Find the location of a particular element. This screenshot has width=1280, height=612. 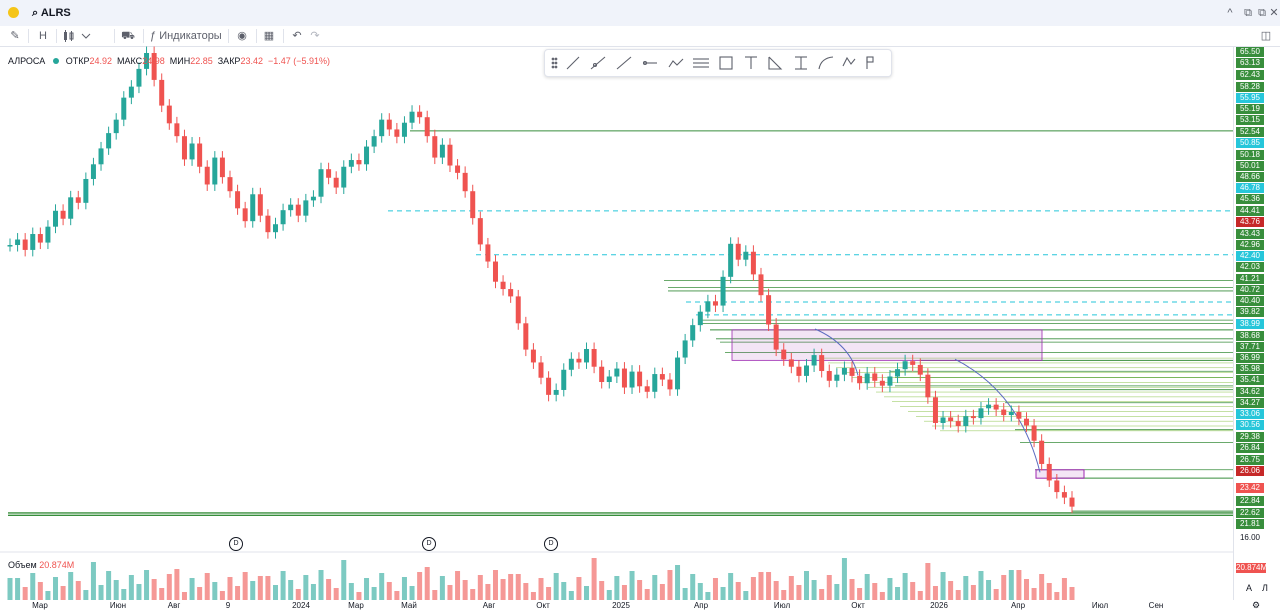

price-label: 40.40 is located at coordinates (1250, 301).